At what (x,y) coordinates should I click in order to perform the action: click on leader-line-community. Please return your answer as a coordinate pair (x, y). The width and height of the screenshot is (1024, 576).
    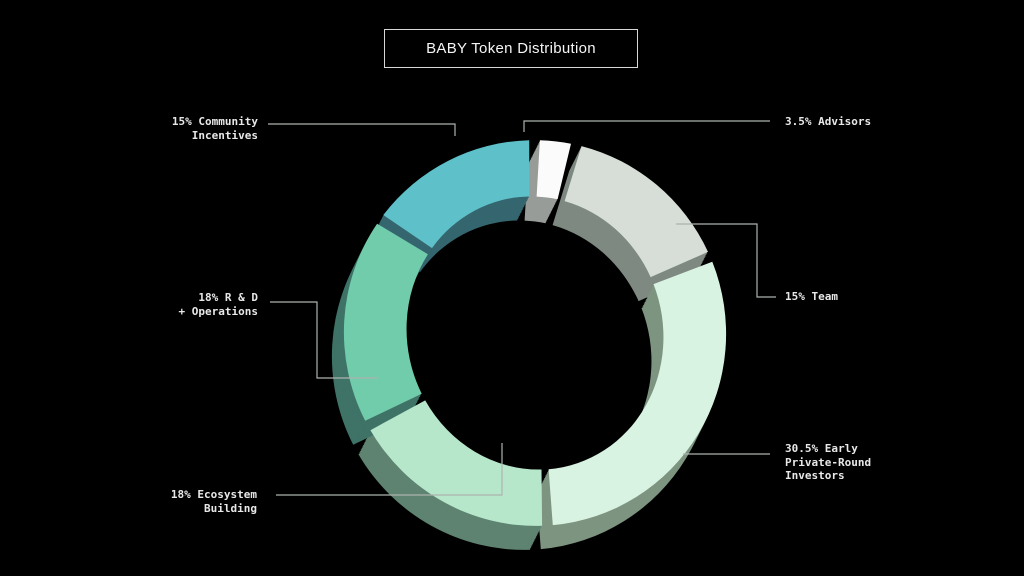
    Looking at the image, I should click on (362, 129).